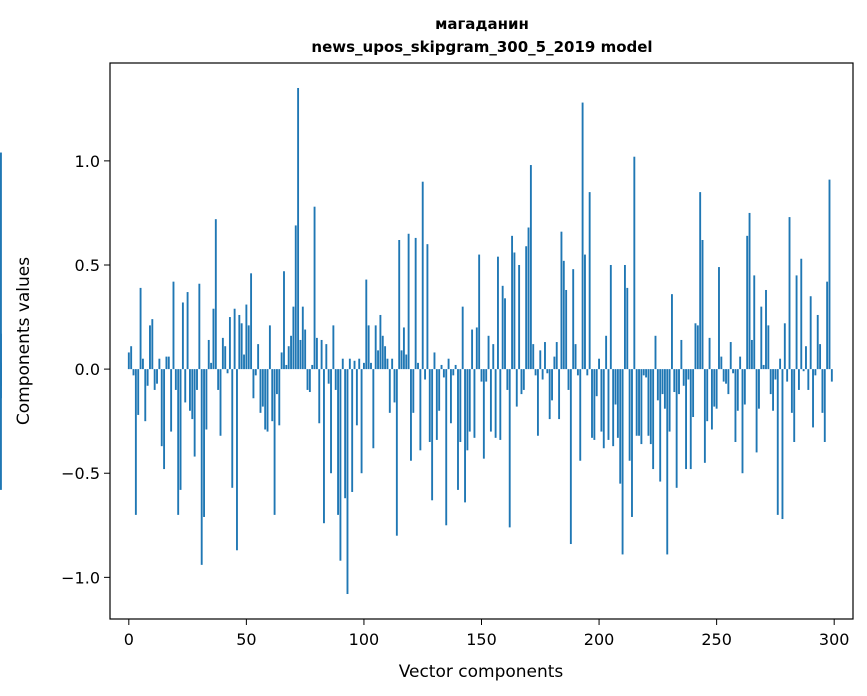 Image resolution: width=867 pixels, height=696 pixels. What do you see at coordinates (716, 639) in the screenshot?
I see `x-tick-label-250: 250` at bounding box center [716, 639].